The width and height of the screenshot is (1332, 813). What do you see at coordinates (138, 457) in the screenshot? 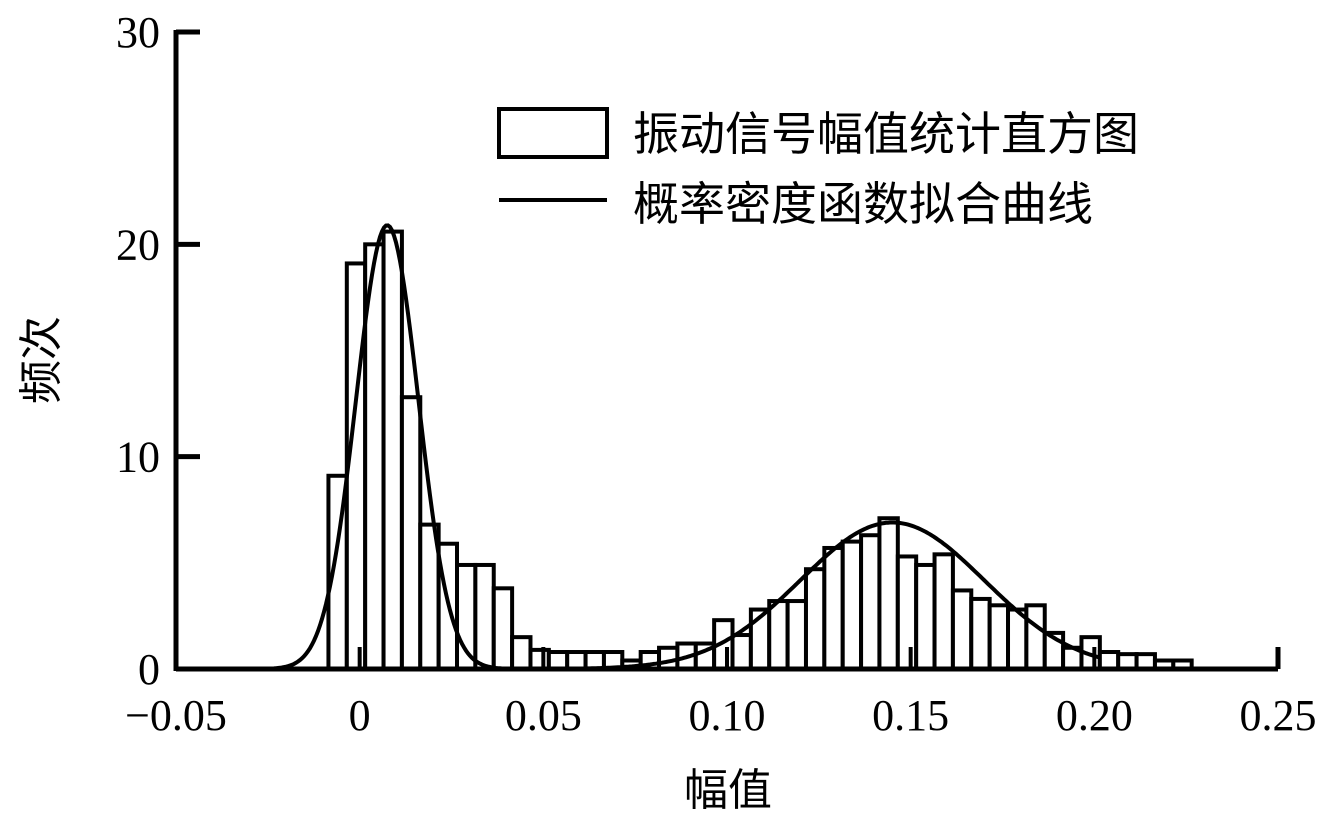
I see `y-tick-label: 10` at bounding box center [138, 457].